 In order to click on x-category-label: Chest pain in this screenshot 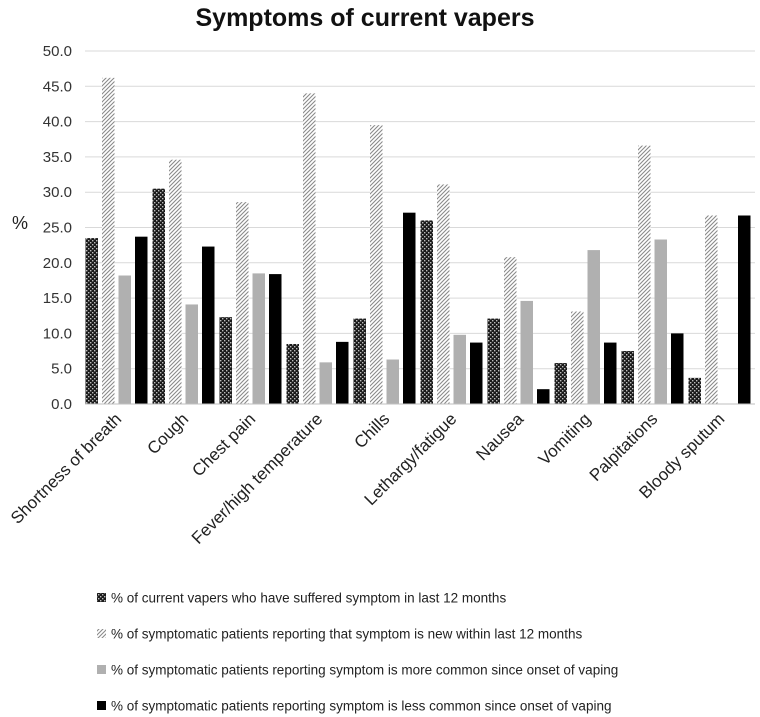, I will do `click(223, 444)`.